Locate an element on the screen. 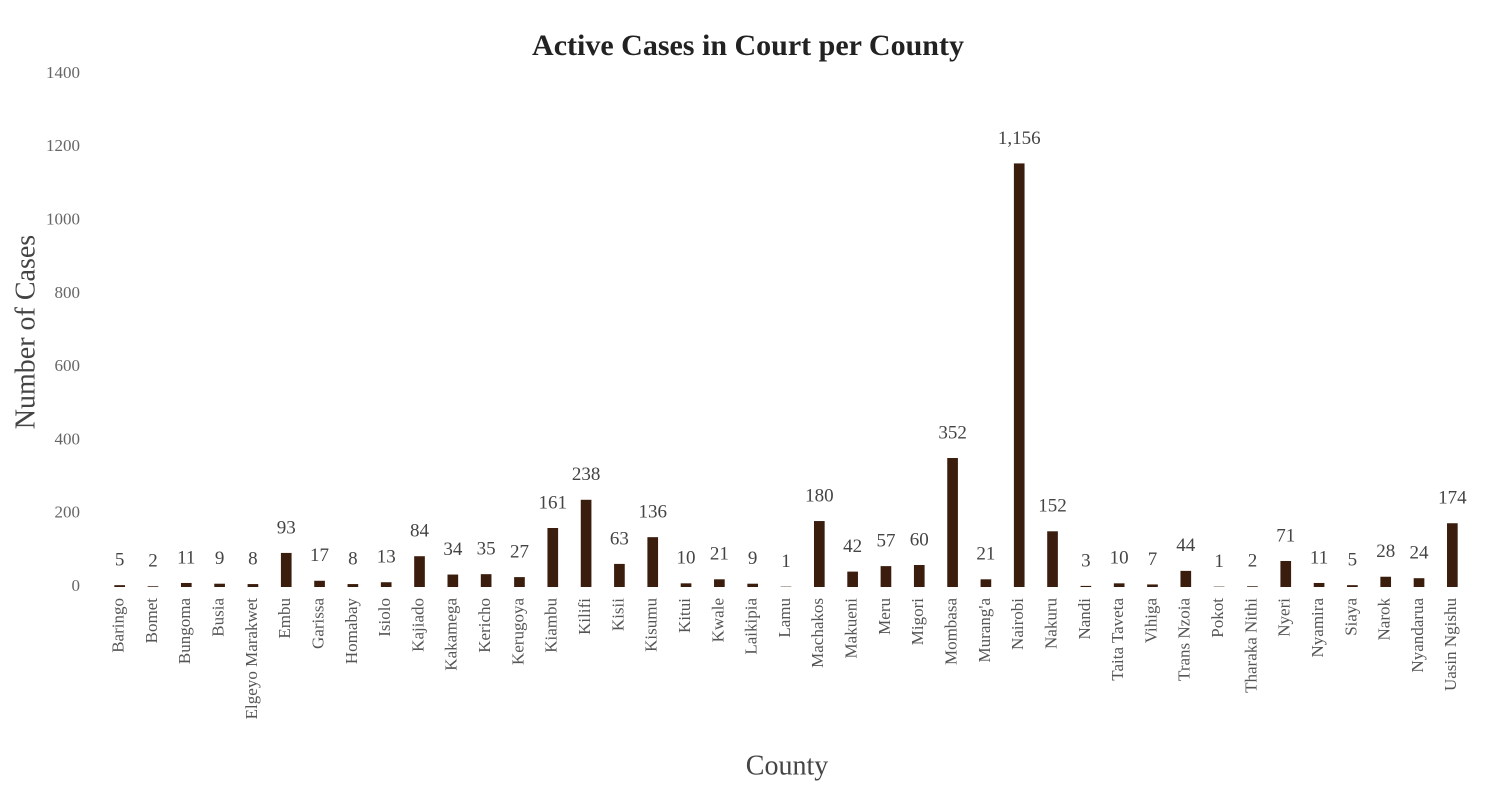 This screenshot has height=786, width=1502. x-tick-label: Nyeri is located at coordinates (1284, 617).